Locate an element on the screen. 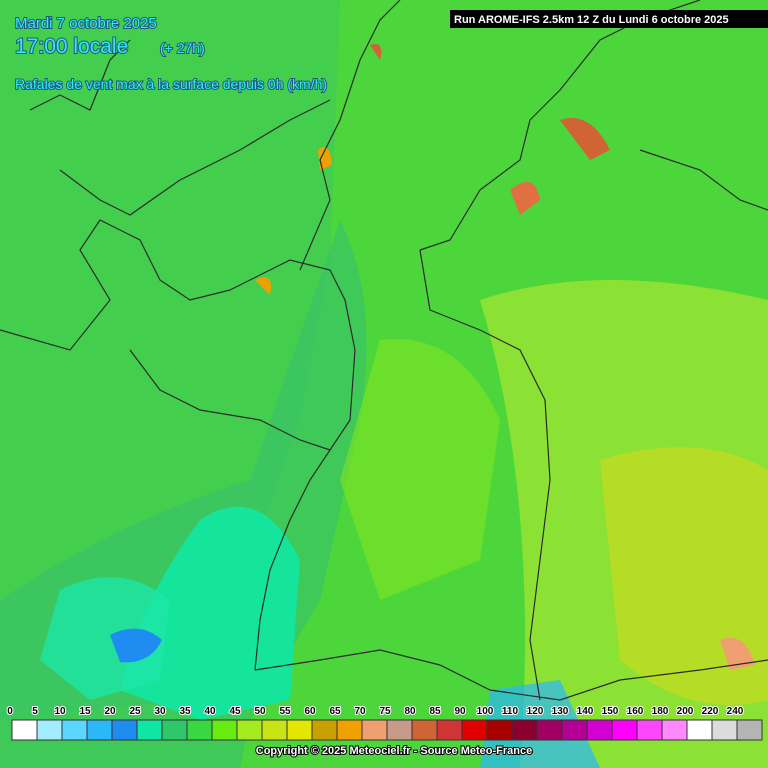 The height and width of the screenshot is (768, 768). legend-label: 180 is located at coordinates (660, 711).